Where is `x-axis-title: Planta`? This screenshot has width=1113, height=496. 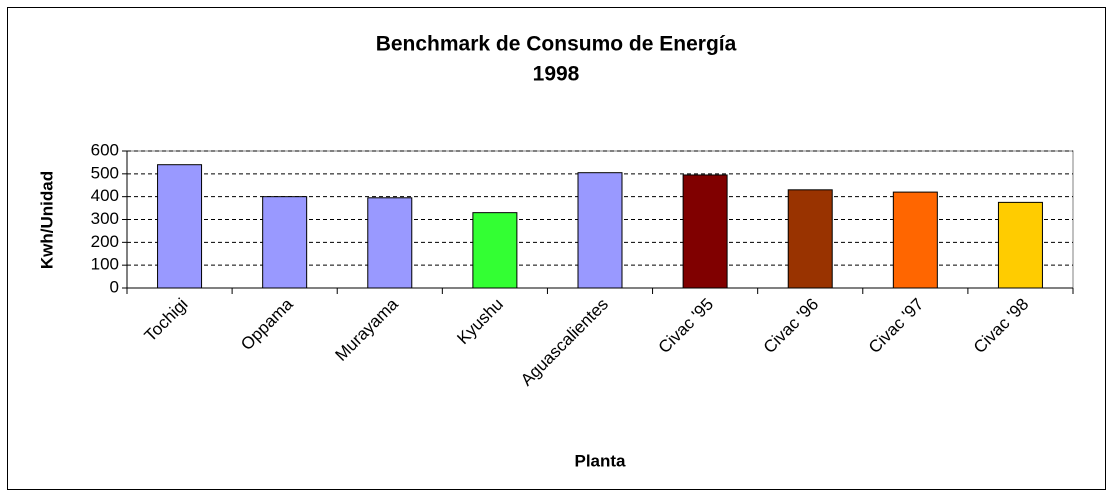 x-axis-title: Planta is located at coordinates (600, 460).